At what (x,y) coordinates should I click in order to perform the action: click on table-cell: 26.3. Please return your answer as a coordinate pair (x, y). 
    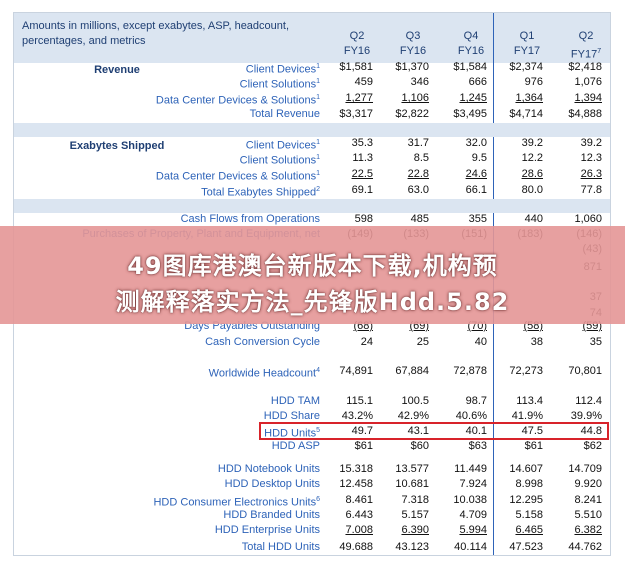
    Looking at the image, I should click on (591, 174).